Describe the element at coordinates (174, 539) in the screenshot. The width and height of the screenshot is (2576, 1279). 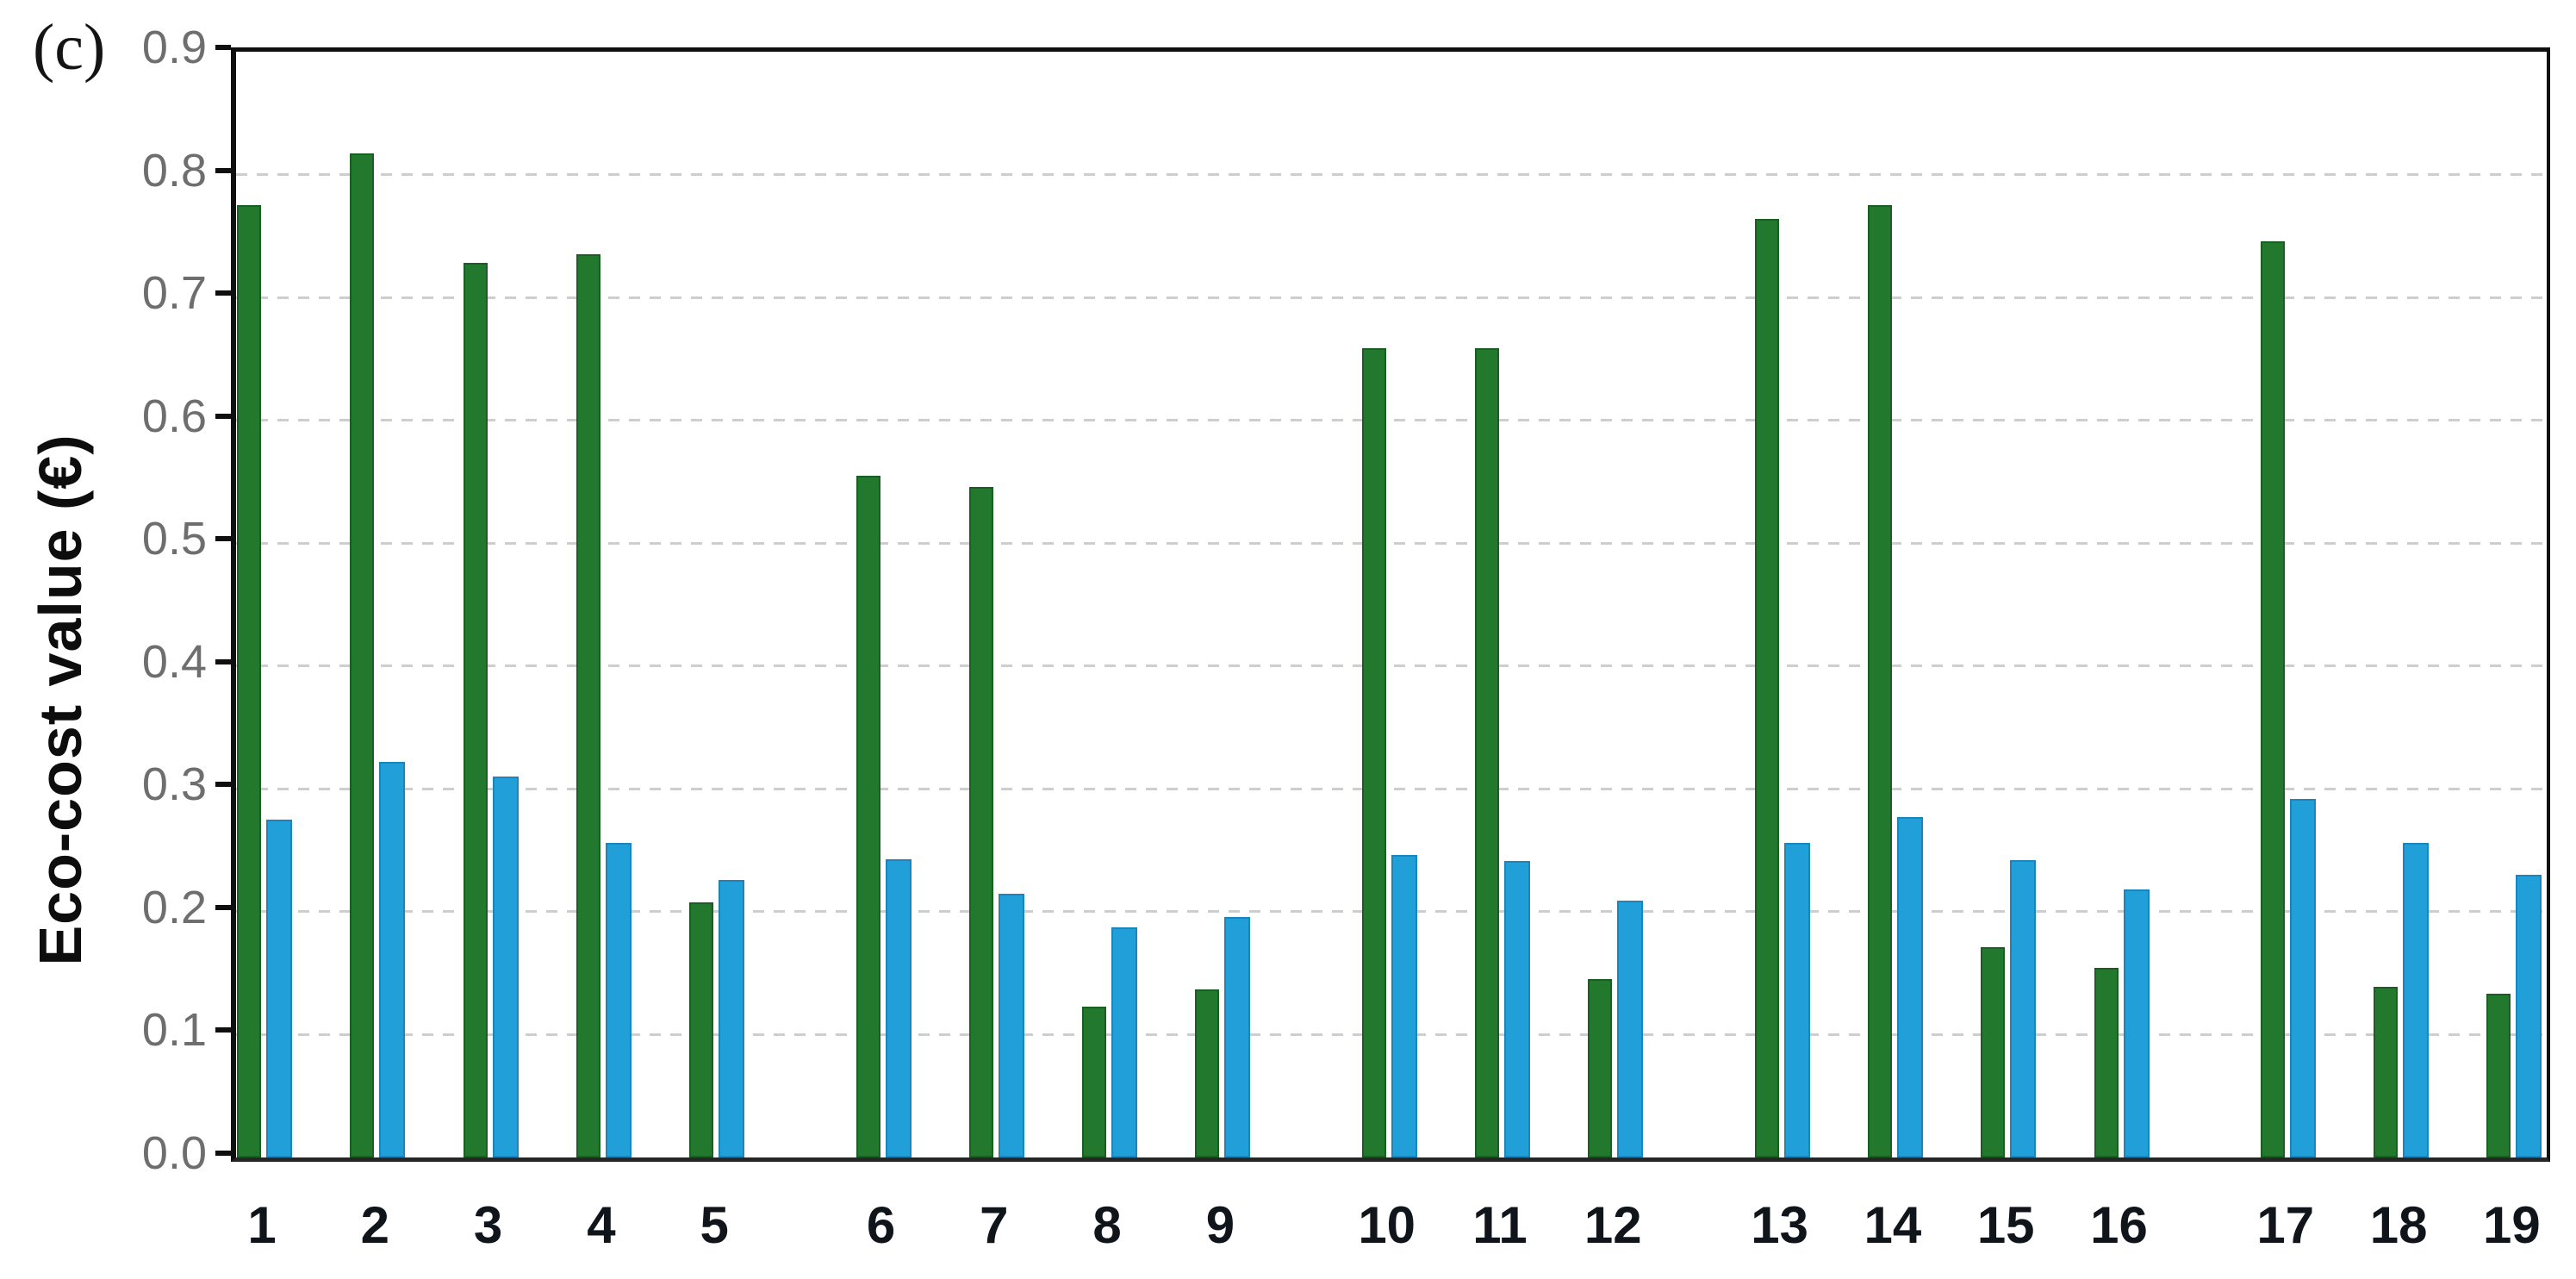
I see `y-tick-label: 0.5` at that location.